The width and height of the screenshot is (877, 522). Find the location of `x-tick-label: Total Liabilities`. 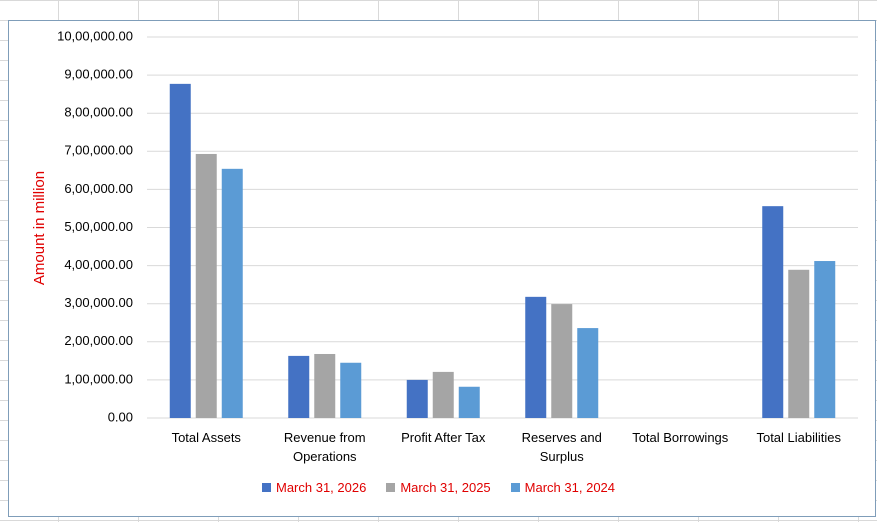

x-tick-label: Total Liabilities is located at coordinates (799, 437).